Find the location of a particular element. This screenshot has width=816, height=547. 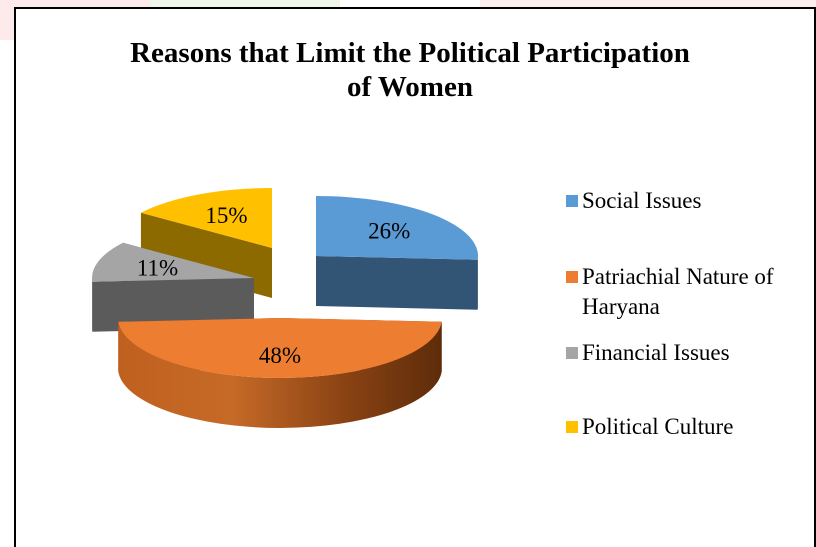

legend-item-financial-issues: Financial Issues is located at coordinates (691, 353).